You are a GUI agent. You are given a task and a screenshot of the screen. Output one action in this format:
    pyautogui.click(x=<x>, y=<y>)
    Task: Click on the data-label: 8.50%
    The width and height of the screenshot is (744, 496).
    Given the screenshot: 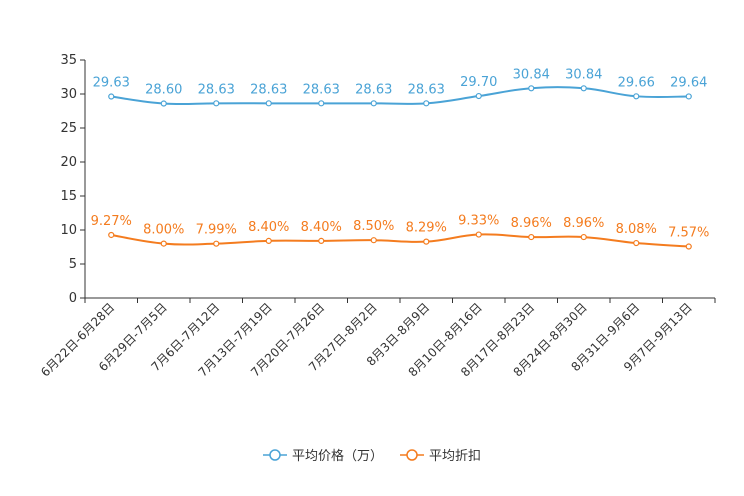 What is the action you would take?
    pyautogui.click(x=373, y=226)
    